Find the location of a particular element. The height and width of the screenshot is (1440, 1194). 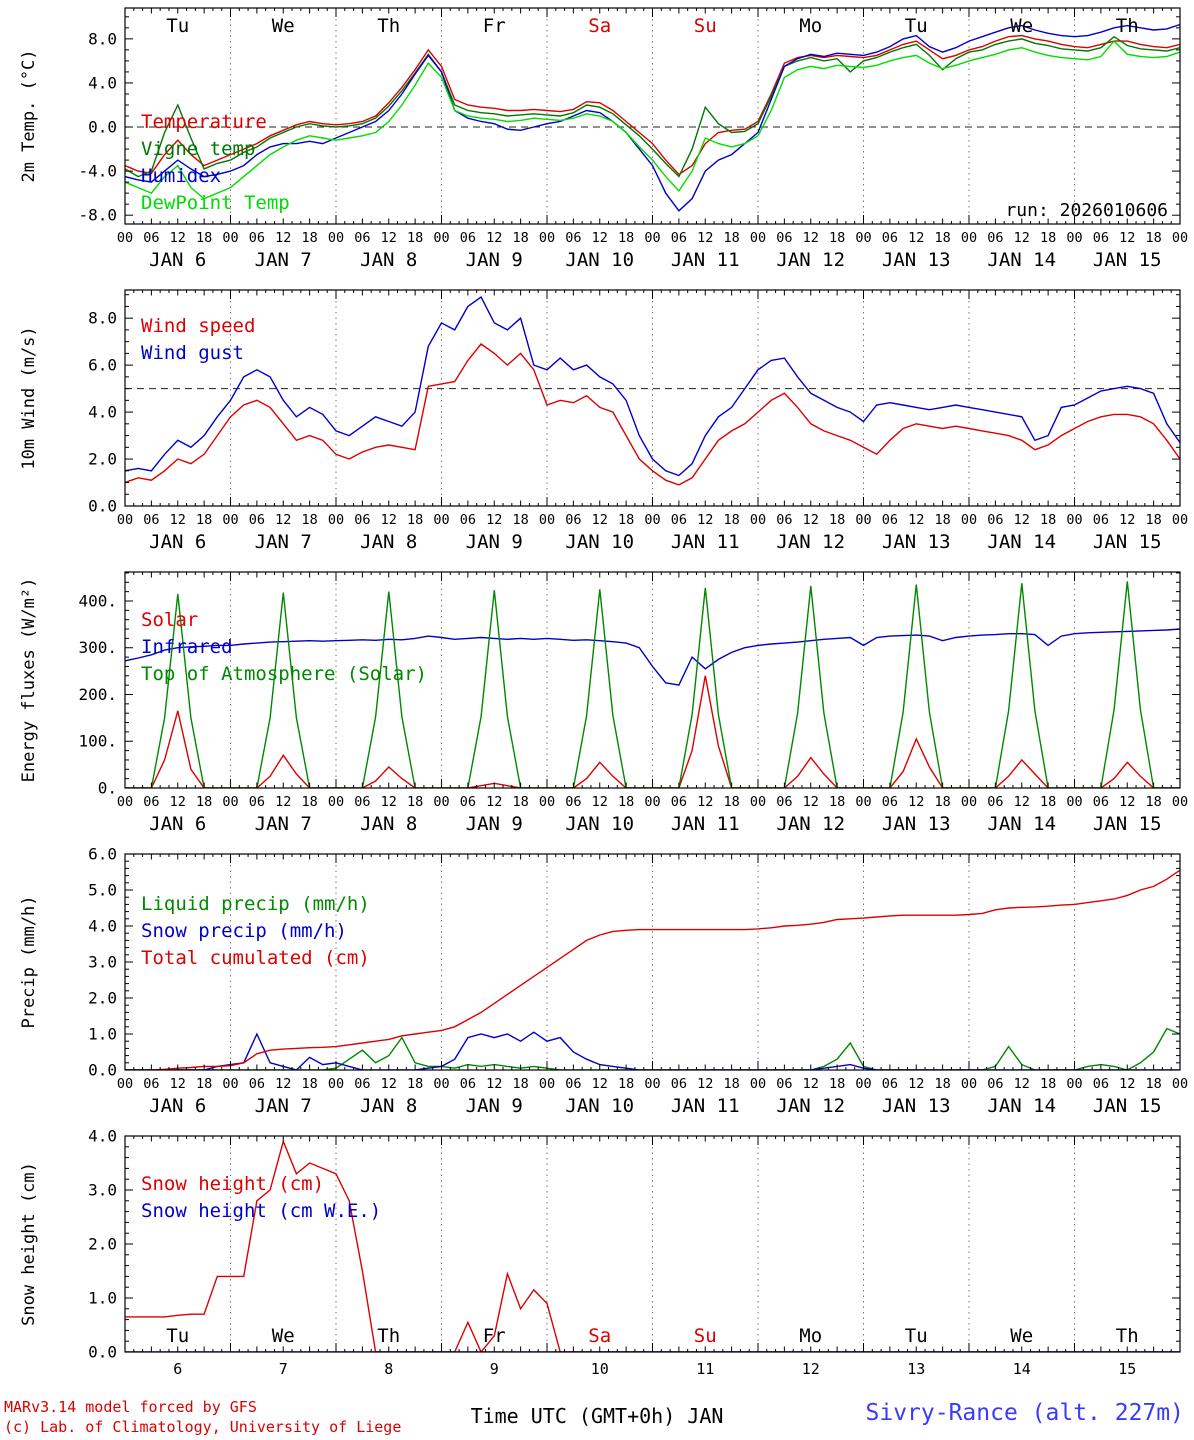

svg-text: Th is located at coordinates (1127, 26).